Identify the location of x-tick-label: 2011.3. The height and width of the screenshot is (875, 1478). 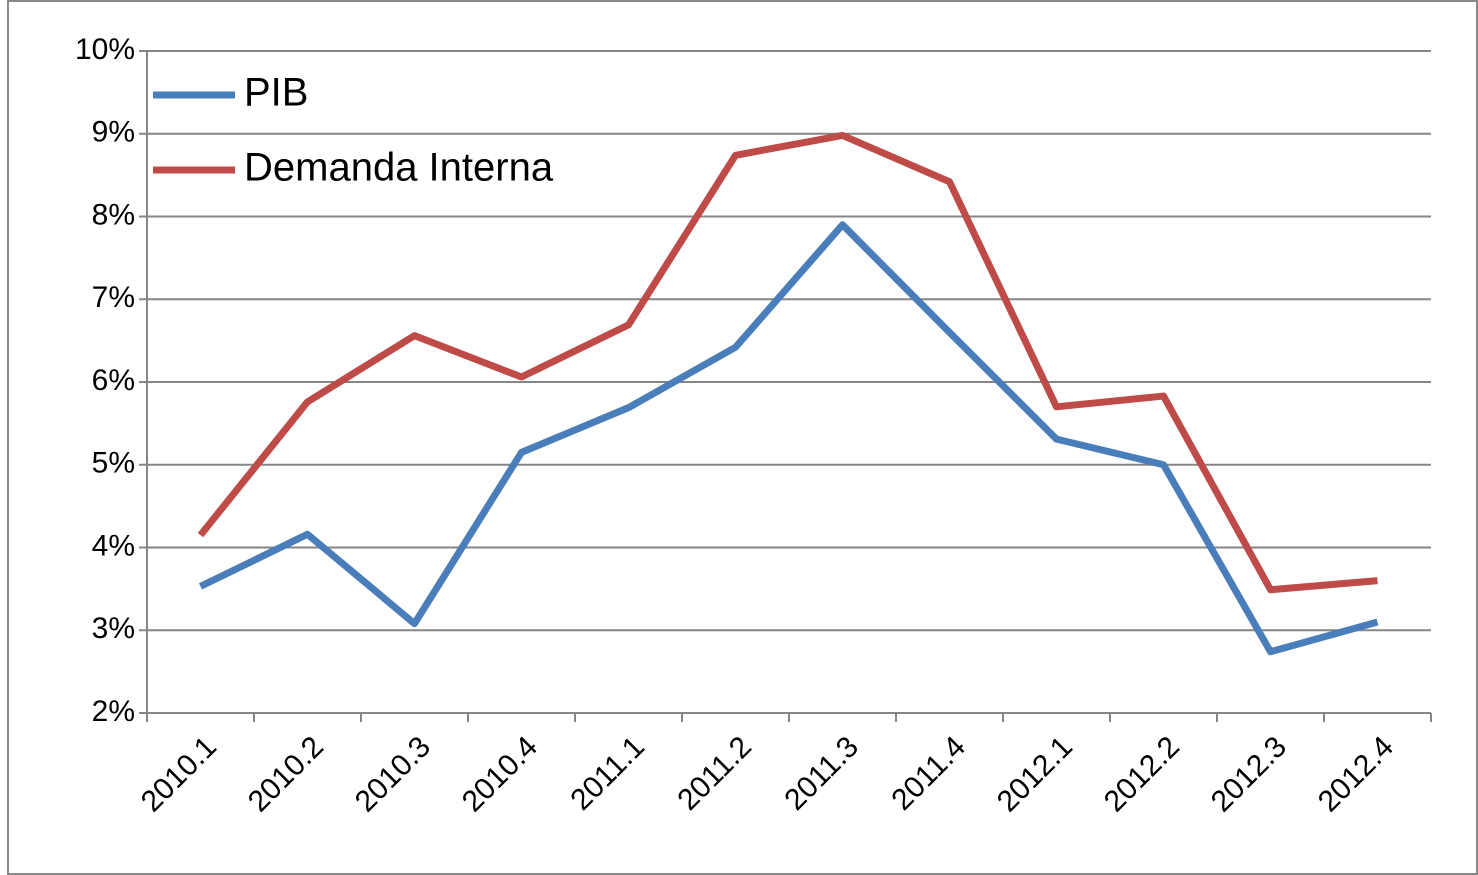
(821, 773).